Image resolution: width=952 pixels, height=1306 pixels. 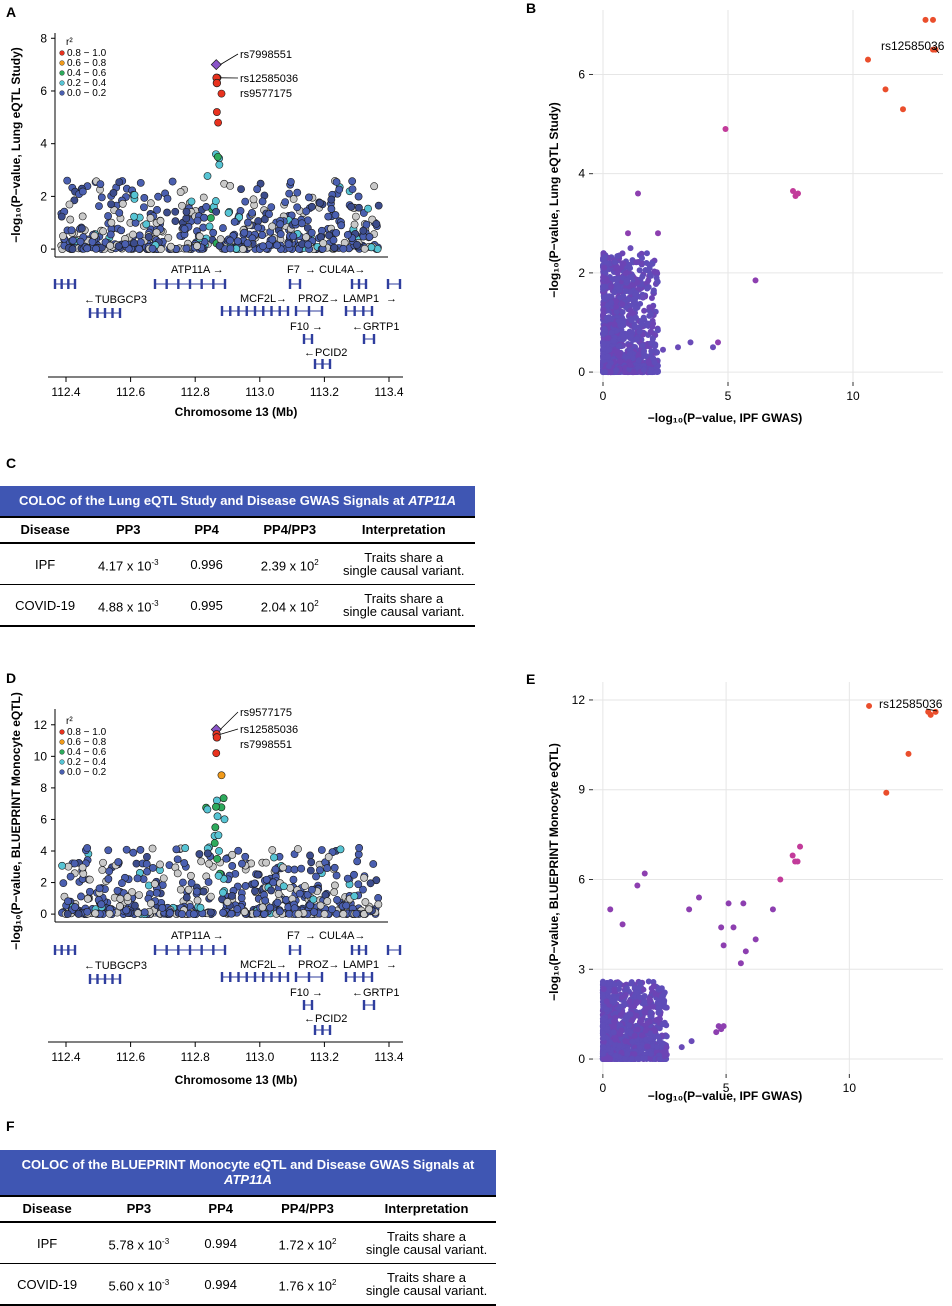 I want to click on gene-label: ←PCID2, so click(x=325, y=353).